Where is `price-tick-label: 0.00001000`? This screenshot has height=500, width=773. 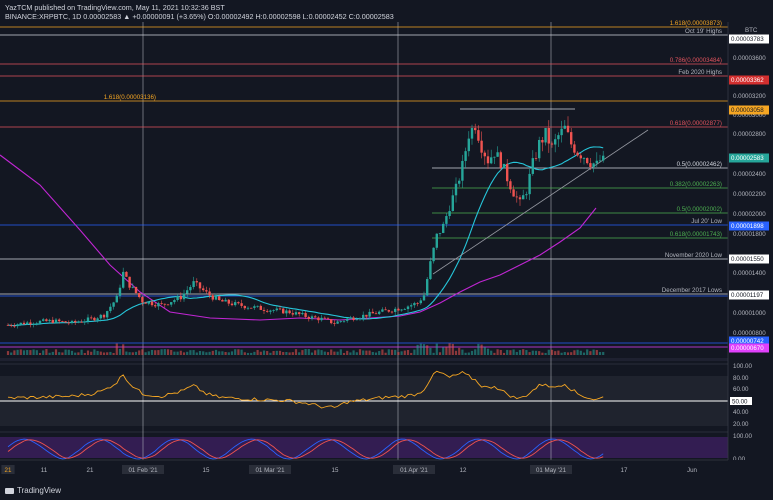
price-tick-label: 0.00001000 is located at coordinates (749, 313).